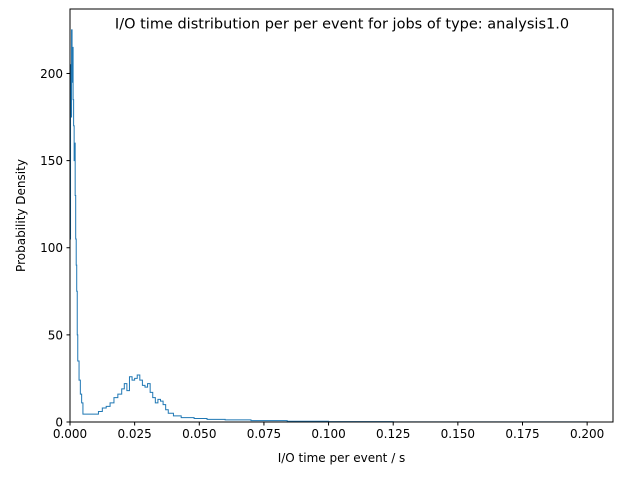 Image resolution: width=640 pixels, height=484 pixels. I want to click on x-tick-label: 0.000, so click(70, 434).